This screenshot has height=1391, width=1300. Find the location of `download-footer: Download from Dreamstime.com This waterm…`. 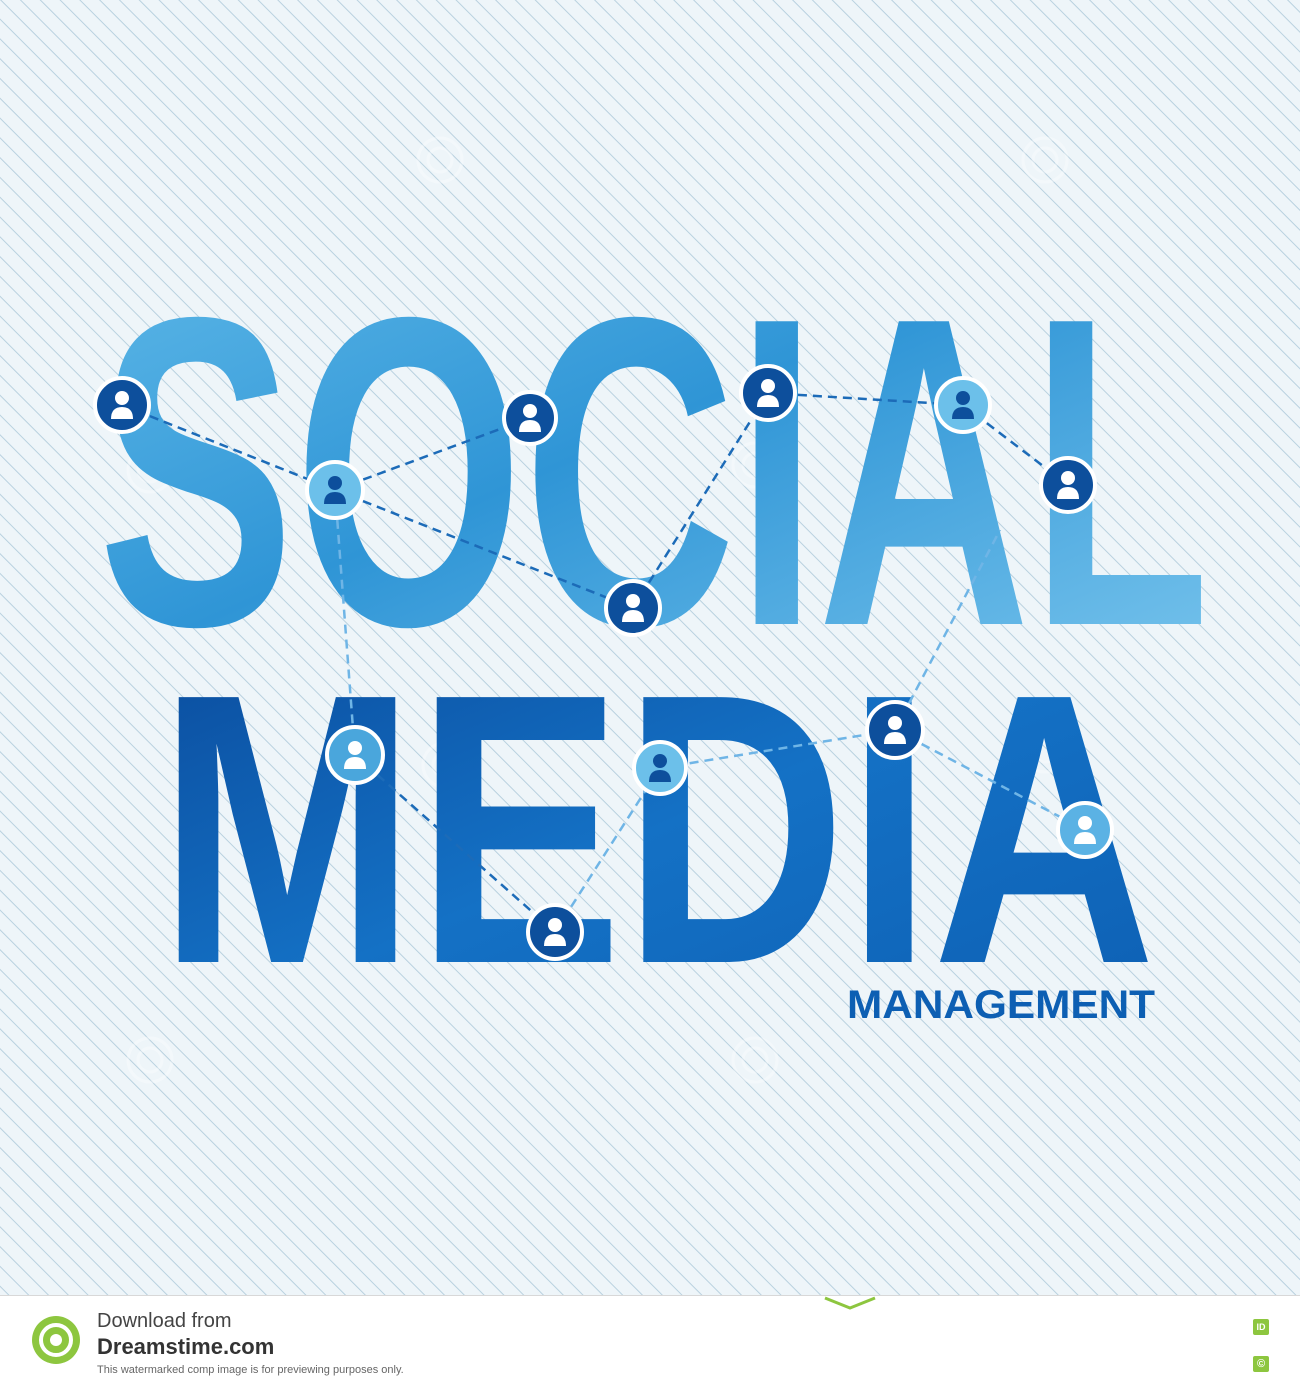

download-footer: Download from Dreamstime.com This waterm… is located at coordinates (650, 1343).